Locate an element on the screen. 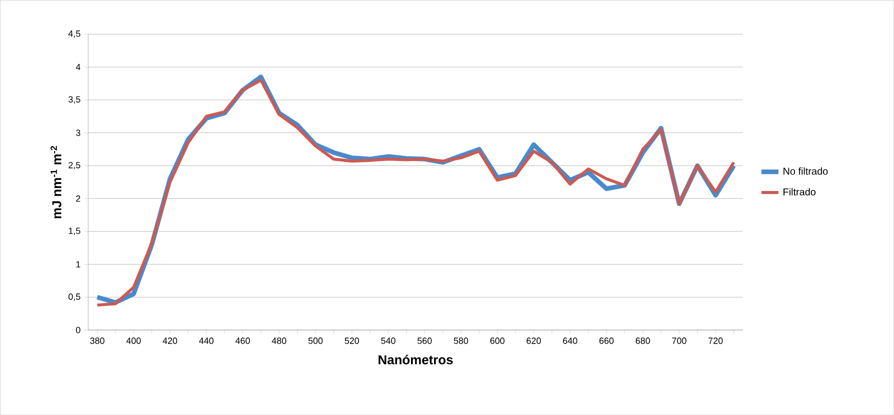 This screenshot has height=415, width=894. y-tick-label: 3,5 is located at coordinates (74, 100).